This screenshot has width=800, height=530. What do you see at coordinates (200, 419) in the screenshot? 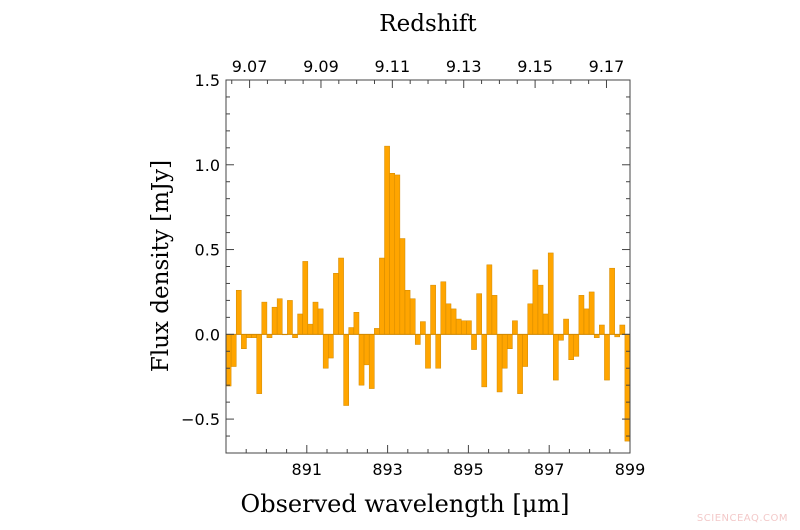
I see `y-tick-label: −0.5` at bounding box center [200, 419].